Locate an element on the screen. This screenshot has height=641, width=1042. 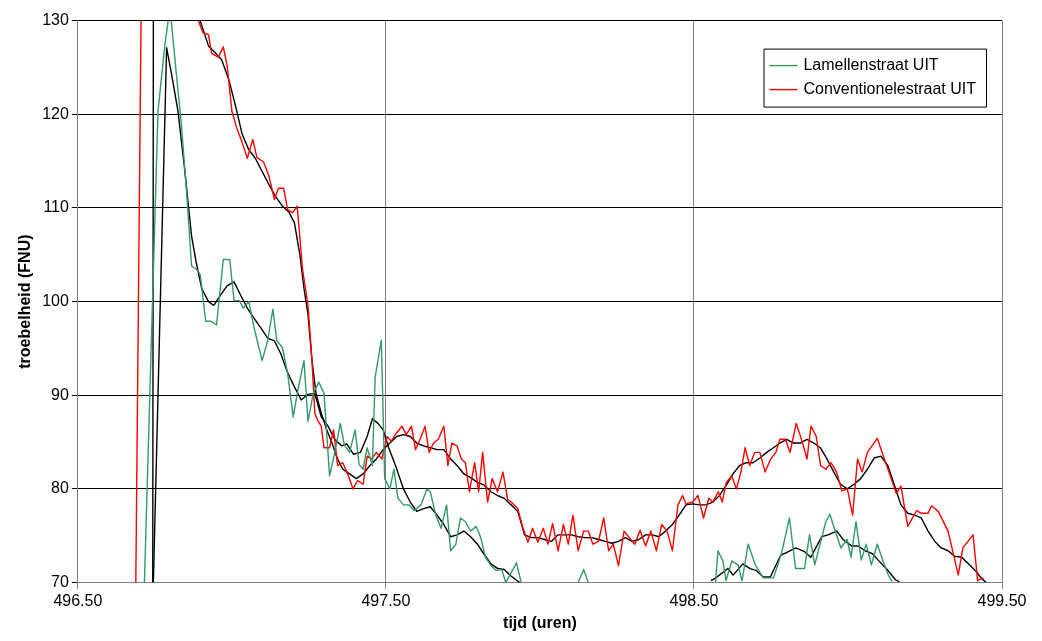
y-tick-label: 130 is located at coordinates (55, 20).